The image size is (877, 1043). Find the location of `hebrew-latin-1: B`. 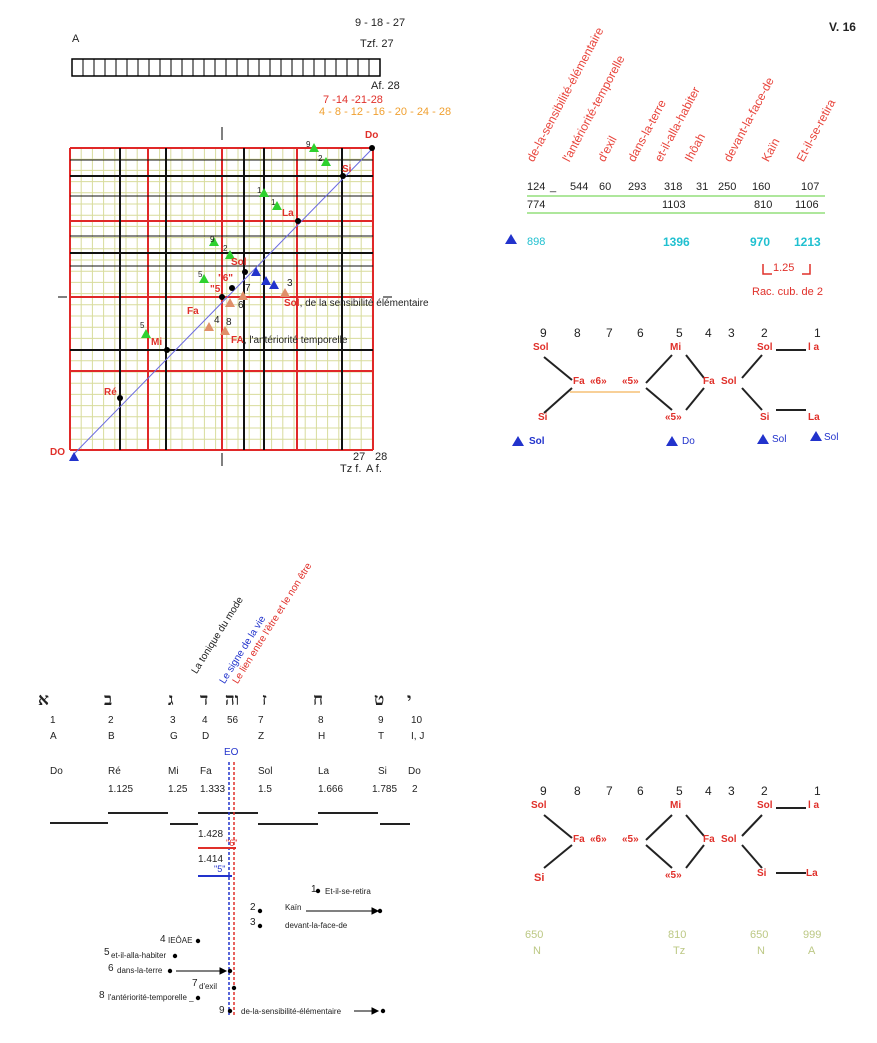

hebrew-latin-1: B is located at coordinates (111, 736).